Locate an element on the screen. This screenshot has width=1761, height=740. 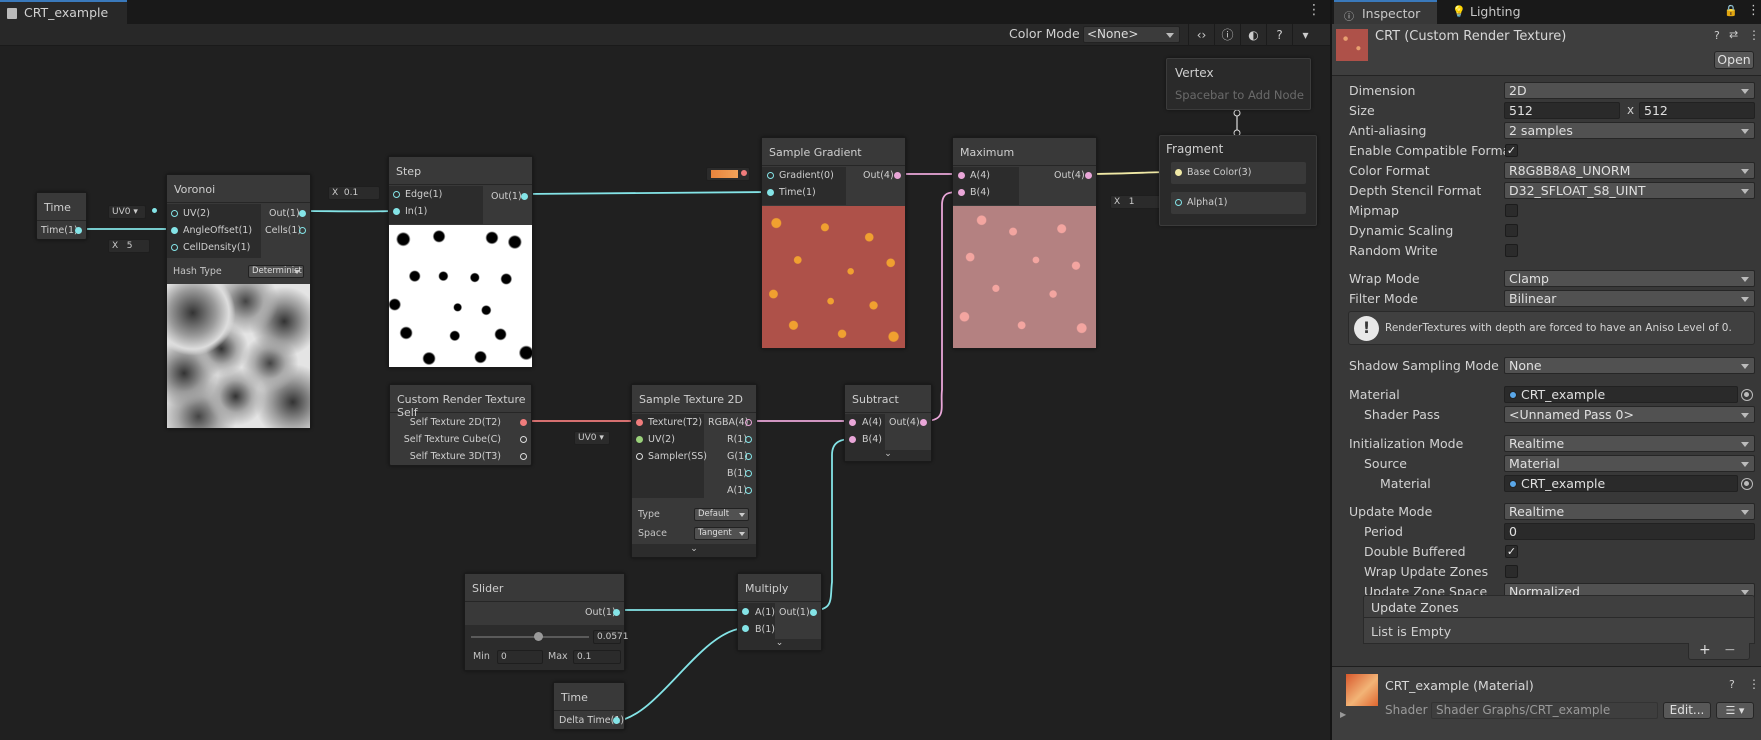
remove-icon: − is located at coordinates (1730, 650).